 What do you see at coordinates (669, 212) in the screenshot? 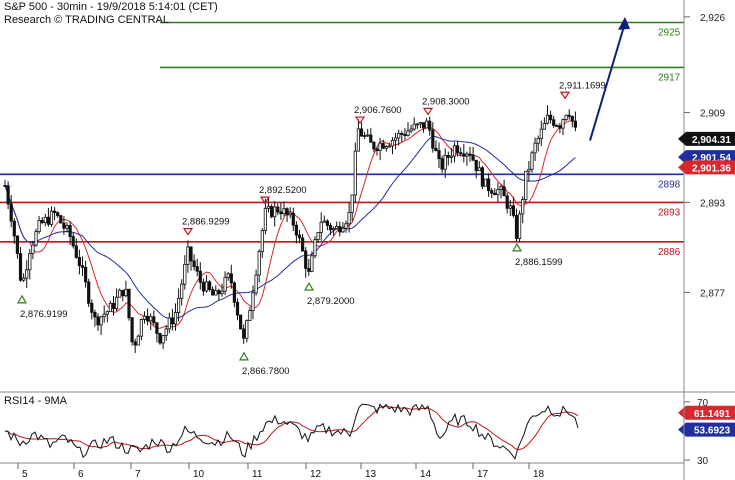
I see `level-label: 2893` at bounding box center [669, 212].